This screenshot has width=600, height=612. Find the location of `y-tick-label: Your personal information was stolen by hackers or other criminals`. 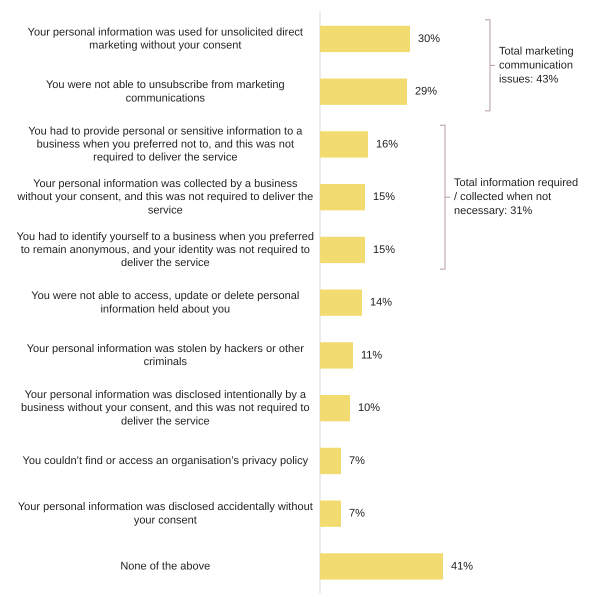

y-tick-label: Your personal information was stolen by hackers or other criminals is located at coordinates (165, 355).